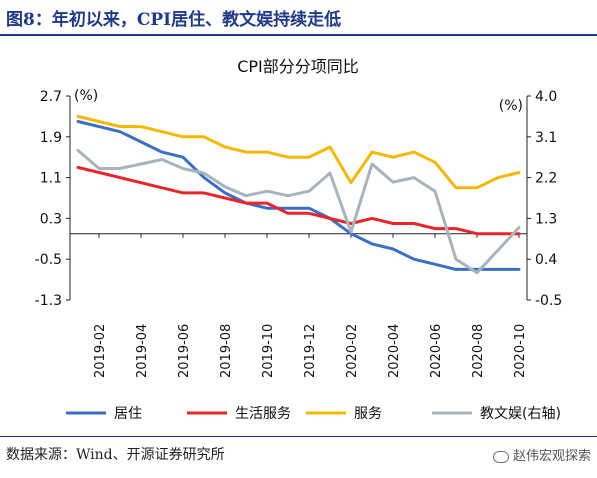 The image size is (597, 478). I want to click on source-note: 数据来源：Wind、开源证券研究所, so click(115, 455).